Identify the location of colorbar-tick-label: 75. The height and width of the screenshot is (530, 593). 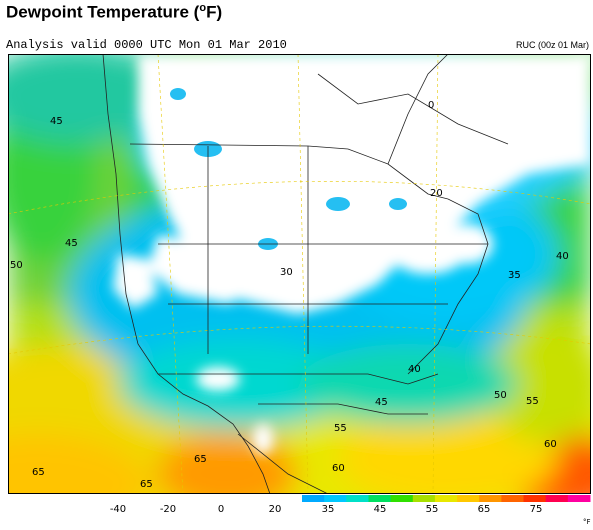
(536, 509).